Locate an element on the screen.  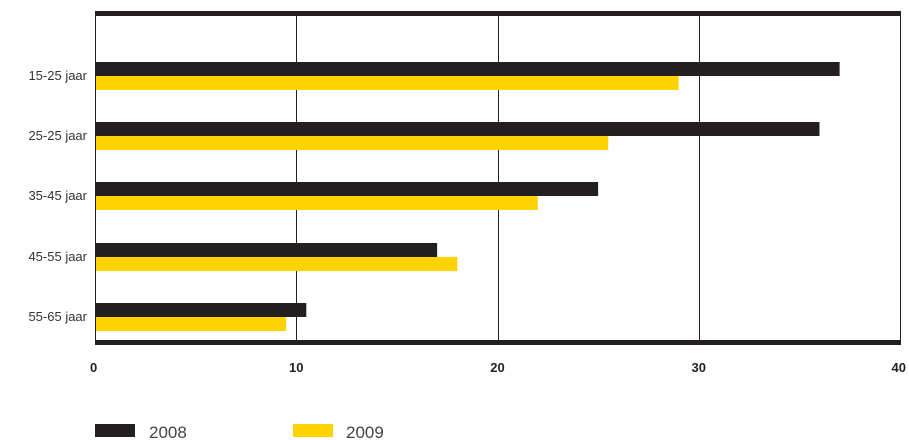
legend-swatch-2008 is located at coordinates (115, 430).